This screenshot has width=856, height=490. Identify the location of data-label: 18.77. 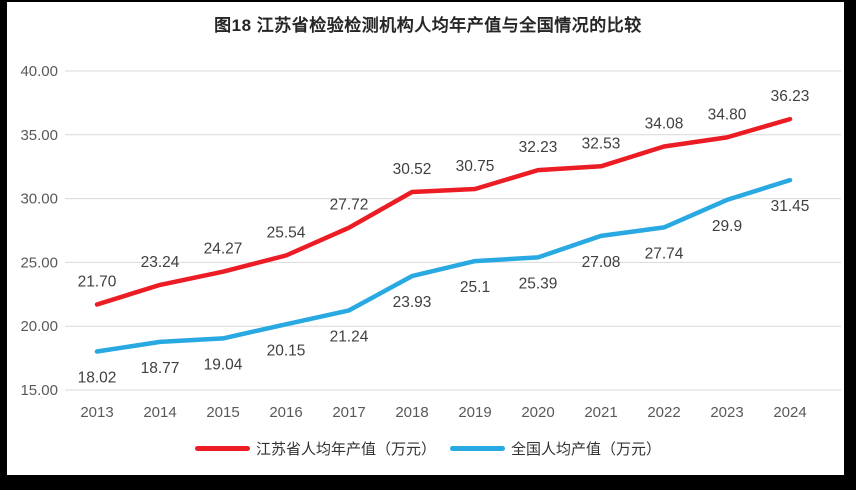
(160, 368).